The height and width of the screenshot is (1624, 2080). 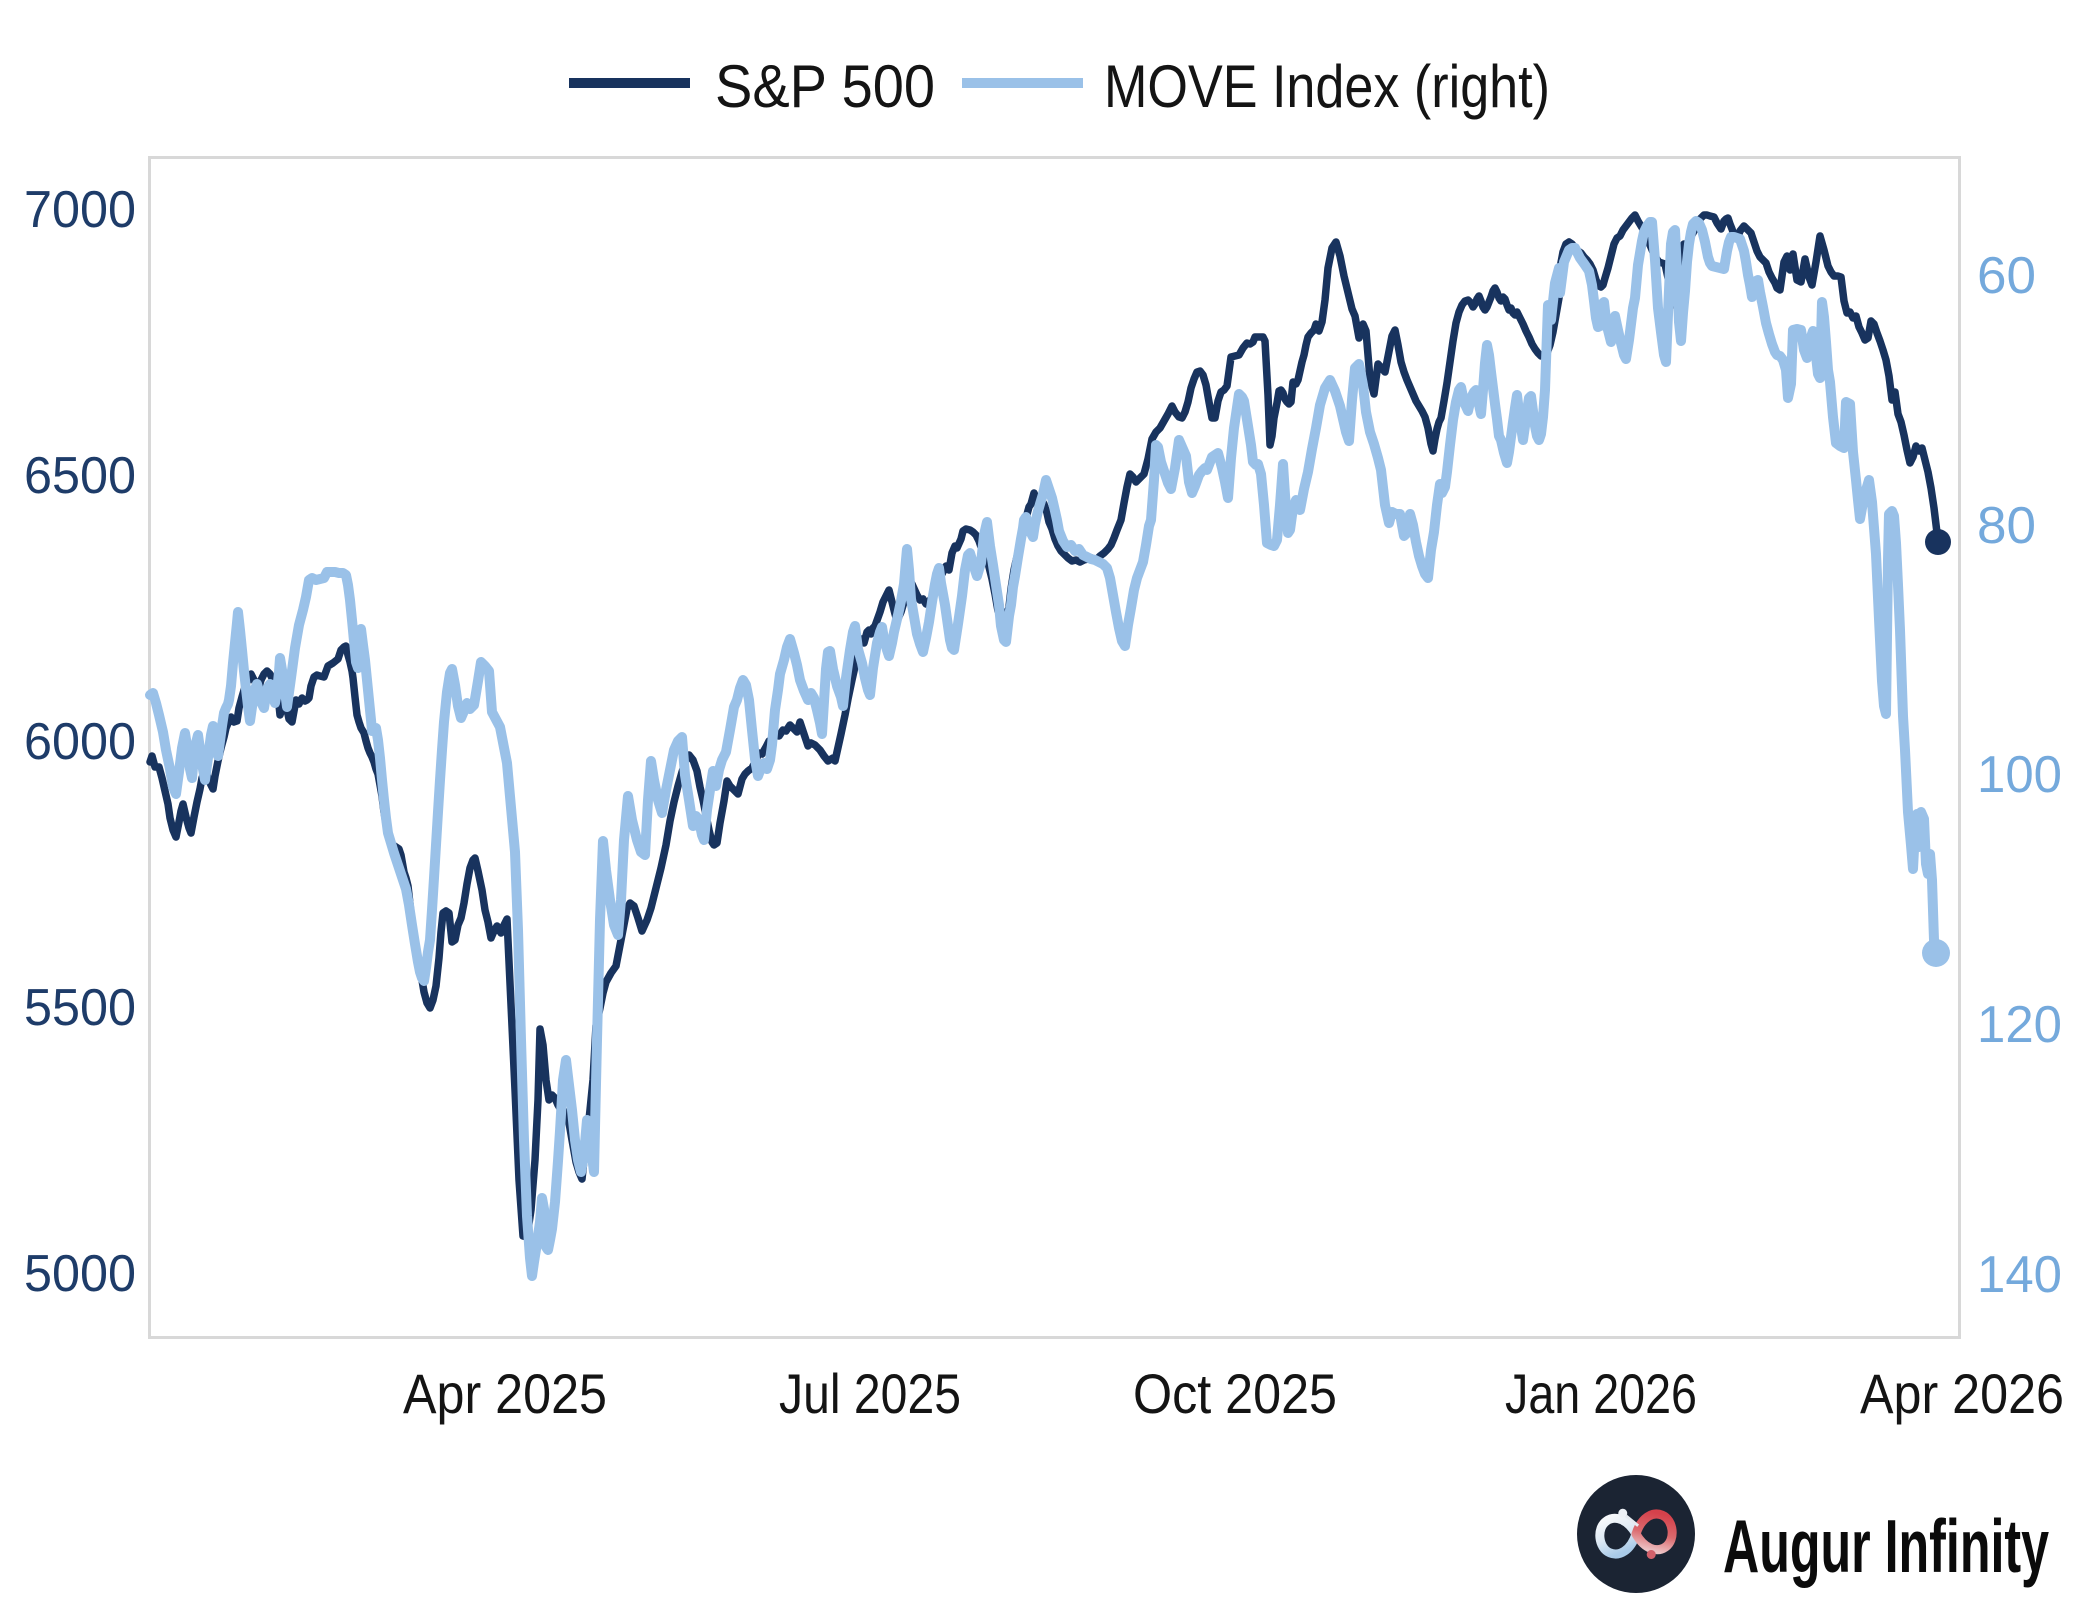 What do you see at coordinates (2006, 276) in the screenshot?
I see `svg-text: 60` at bounding box center [2006, 276].